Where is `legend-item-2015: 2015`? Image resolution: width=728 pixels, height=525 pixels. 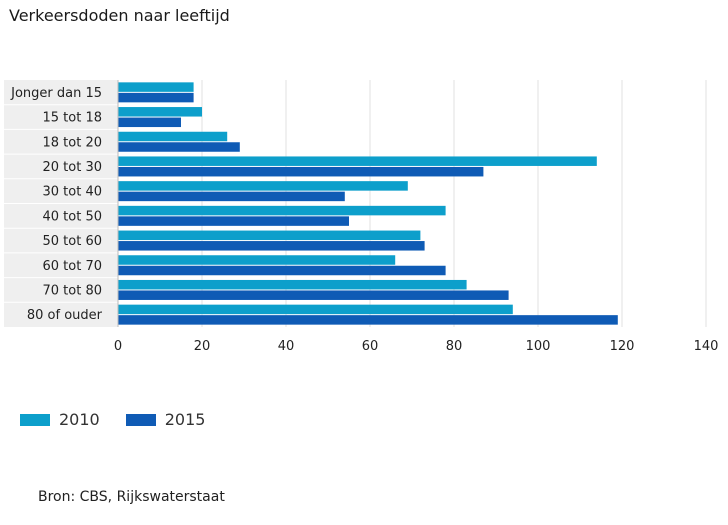 legend-item-2015: 2015 is located at coordinates (165, 419).